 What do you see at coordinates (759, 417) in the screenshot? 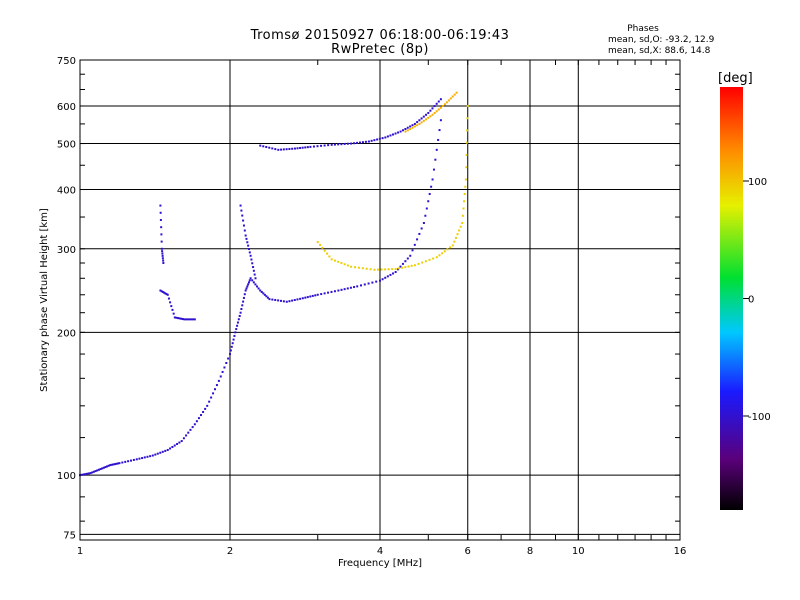
I see `colorbar-tick-label: -100` at bounding box center [759, 417].